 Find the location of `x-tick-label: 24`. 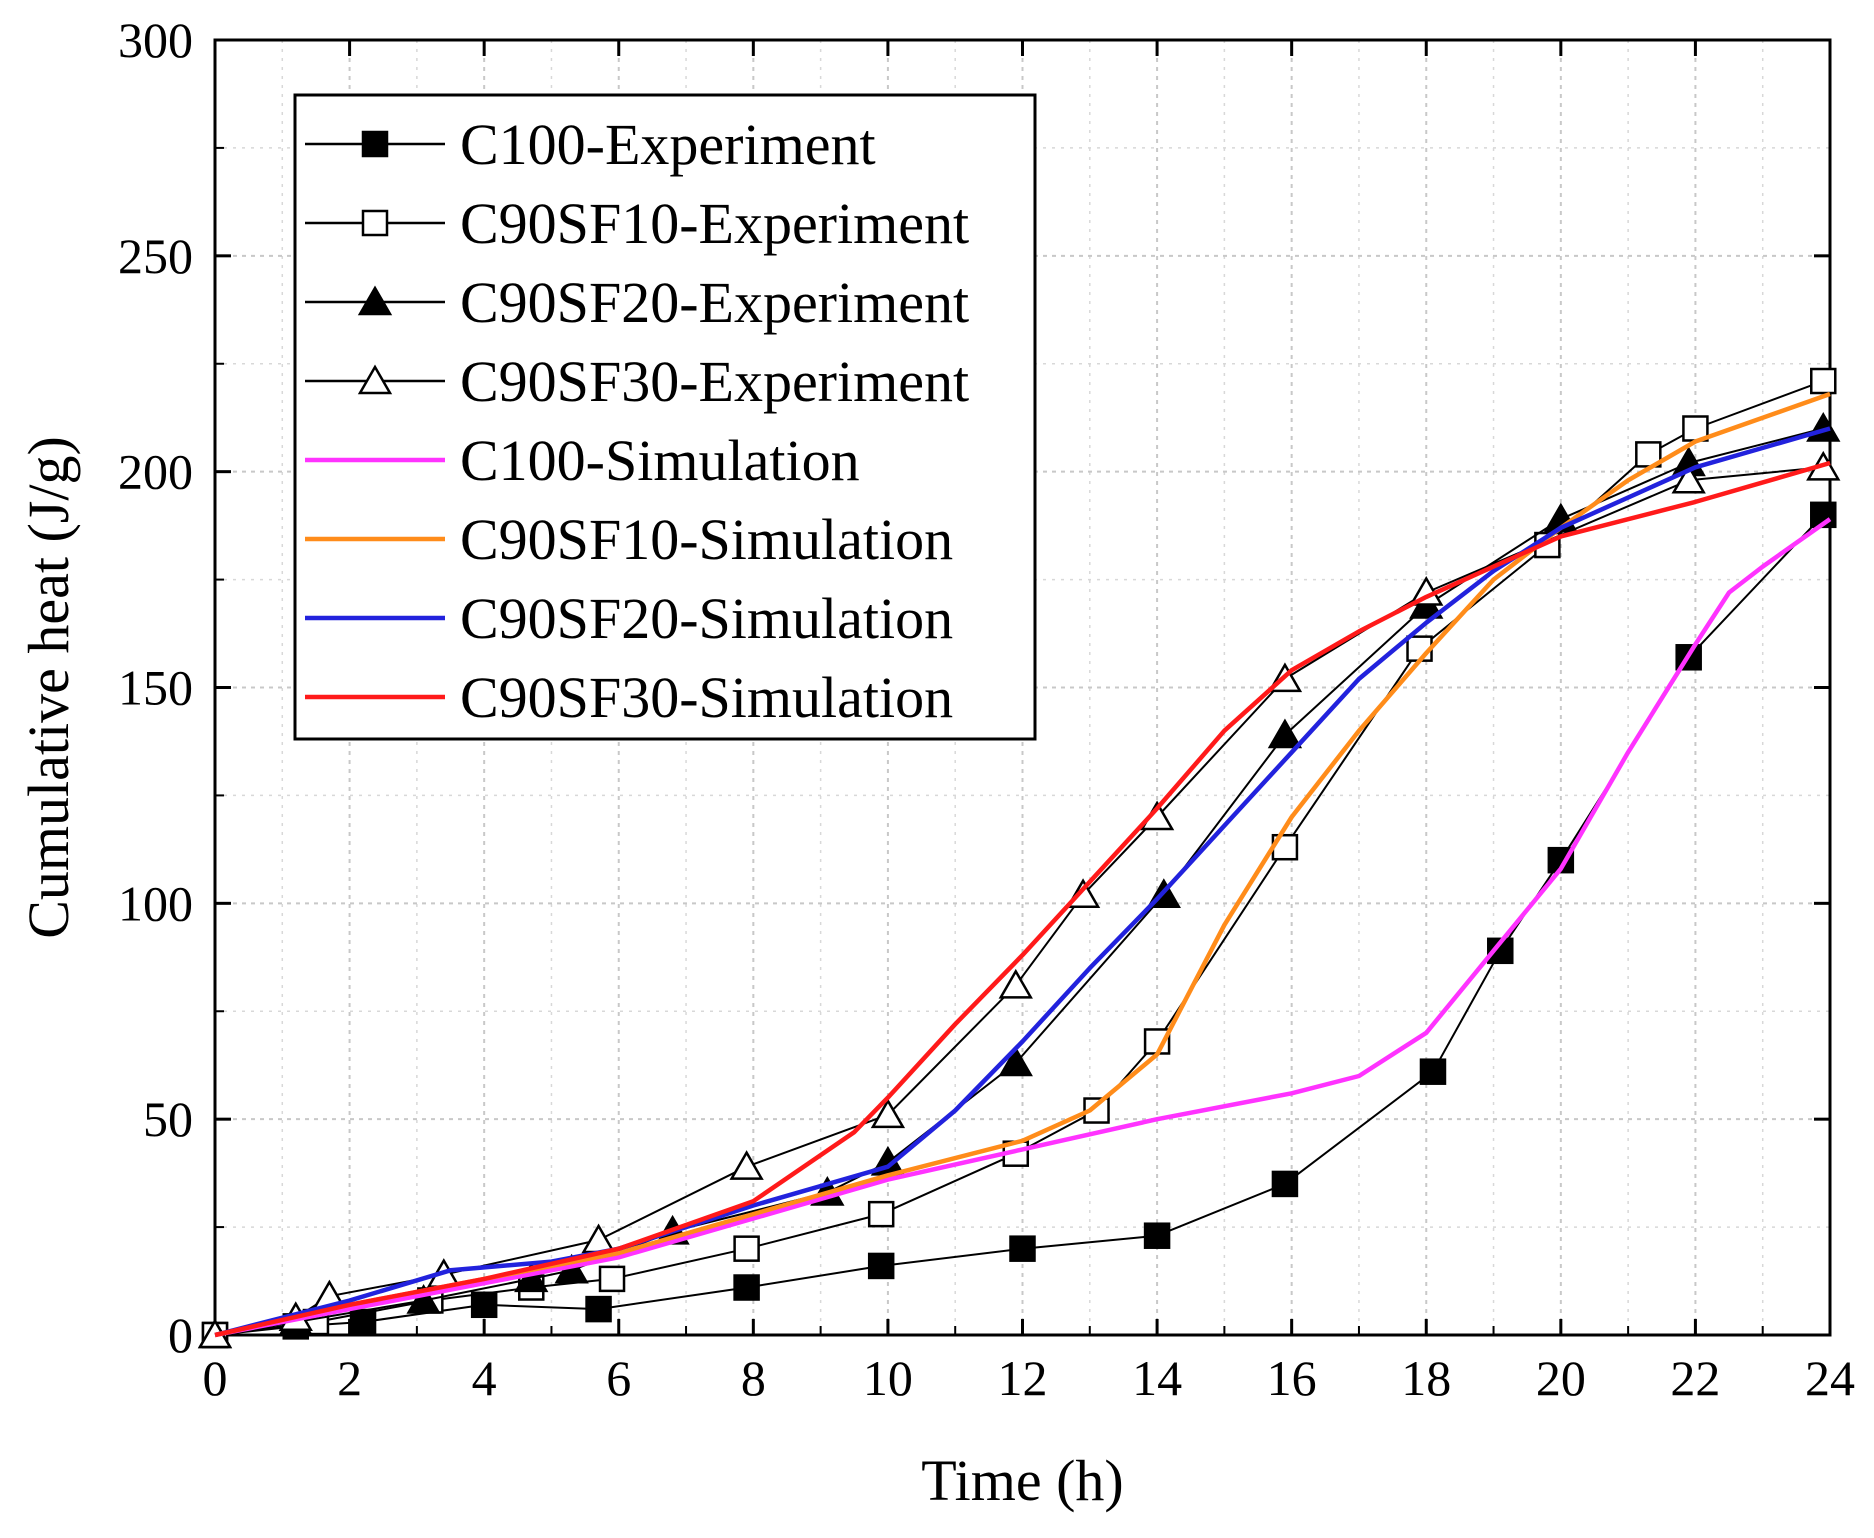

x-tick-label: 24 is located at coordinates (1830, 1378).